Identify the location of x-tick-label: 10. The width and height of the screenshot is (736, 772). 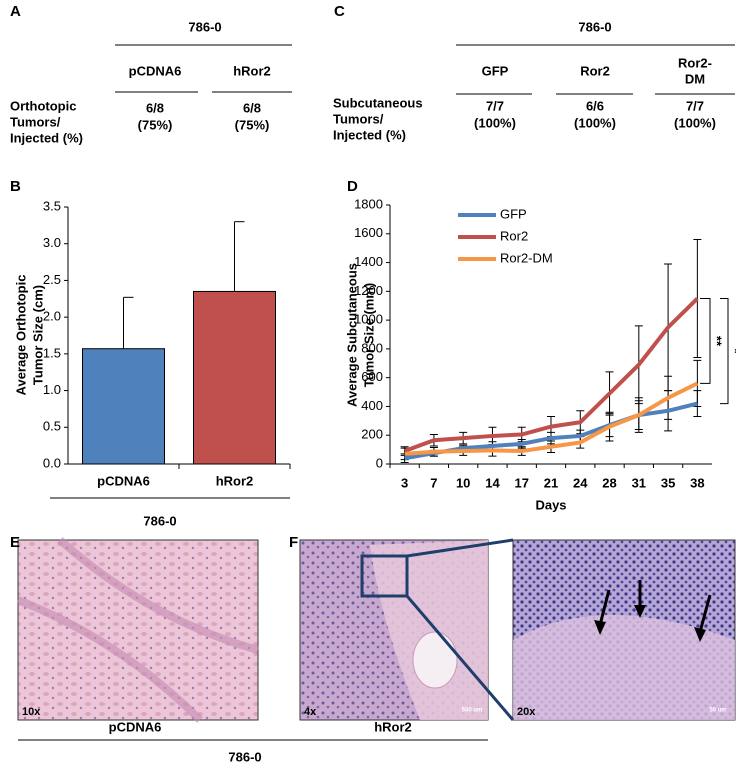
(463, 482).